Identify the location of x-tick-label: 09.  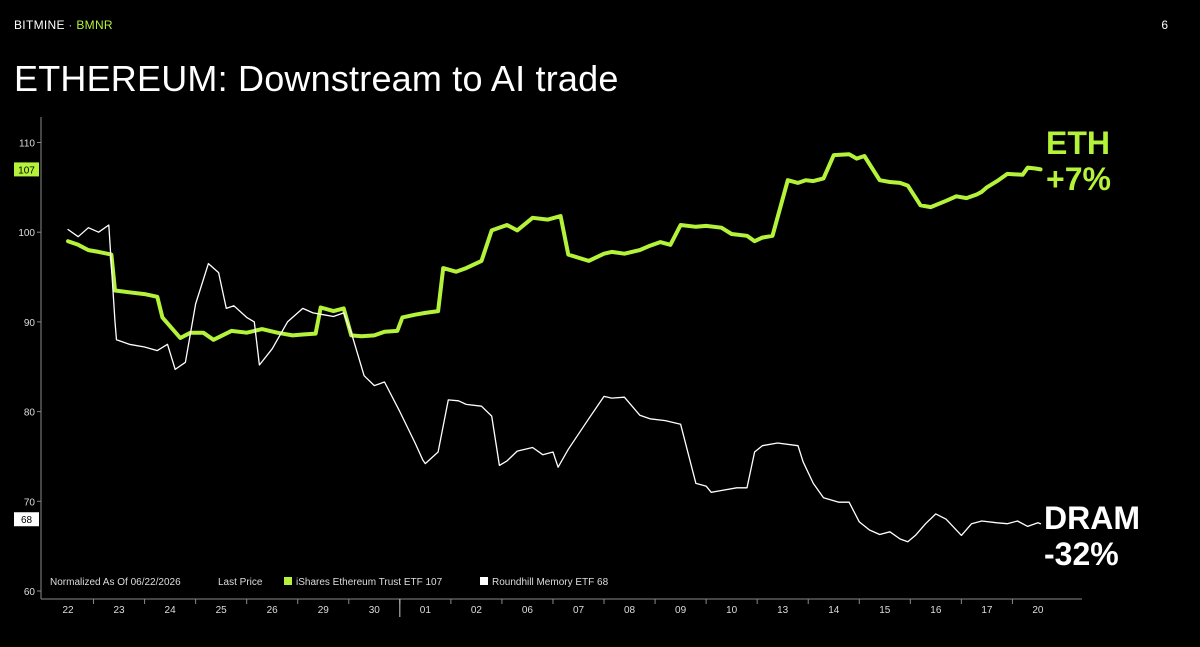
(681, 610).